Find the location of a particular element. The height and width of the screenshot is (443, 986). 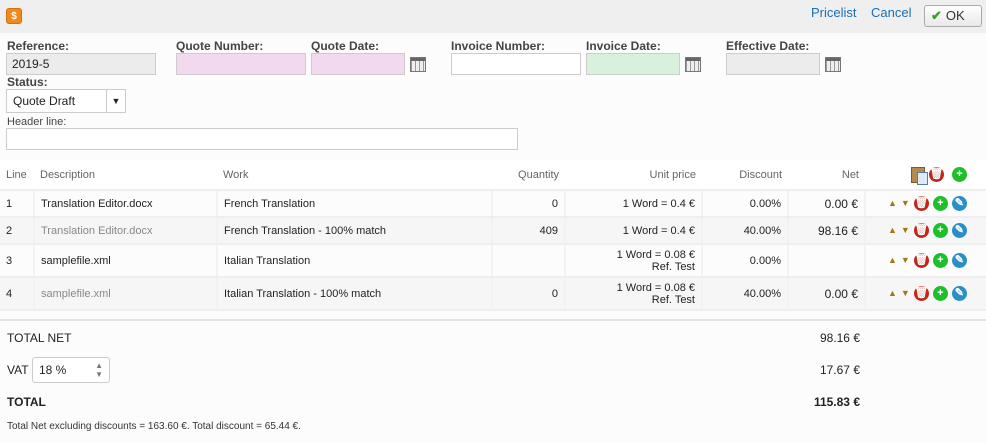

quote-date-field is located at coordinates (358, 64).